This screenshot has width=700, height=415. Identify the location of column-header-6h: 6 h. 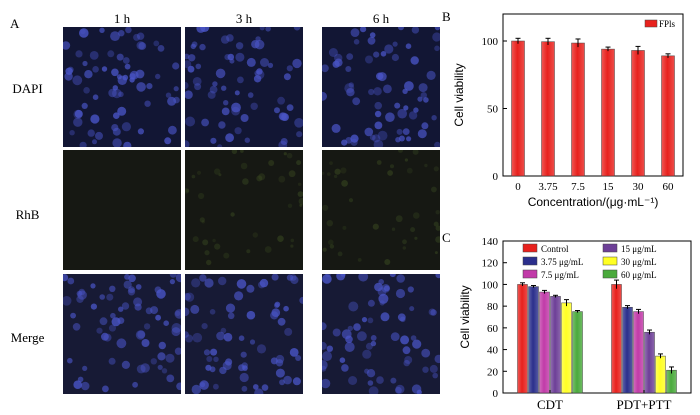
(381, 18).